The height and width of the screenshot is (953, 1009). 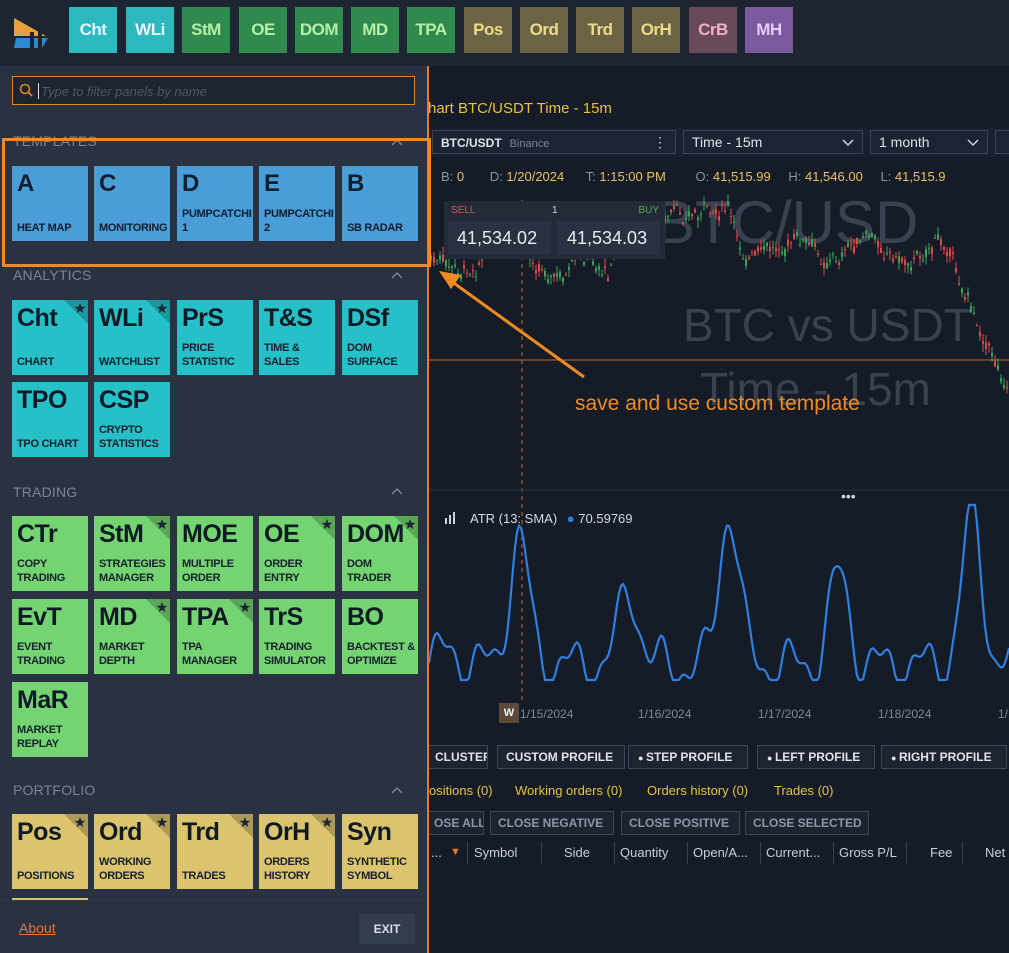 I want to click on collapse-trading-icon, so click(x=397, y=491).